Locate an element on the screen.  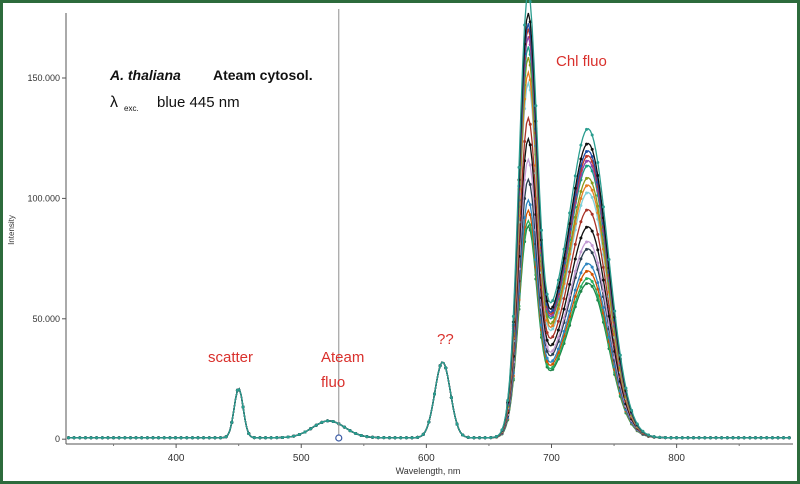
annotation-ateam-line2: fluo is located at coordinates (333, 382).